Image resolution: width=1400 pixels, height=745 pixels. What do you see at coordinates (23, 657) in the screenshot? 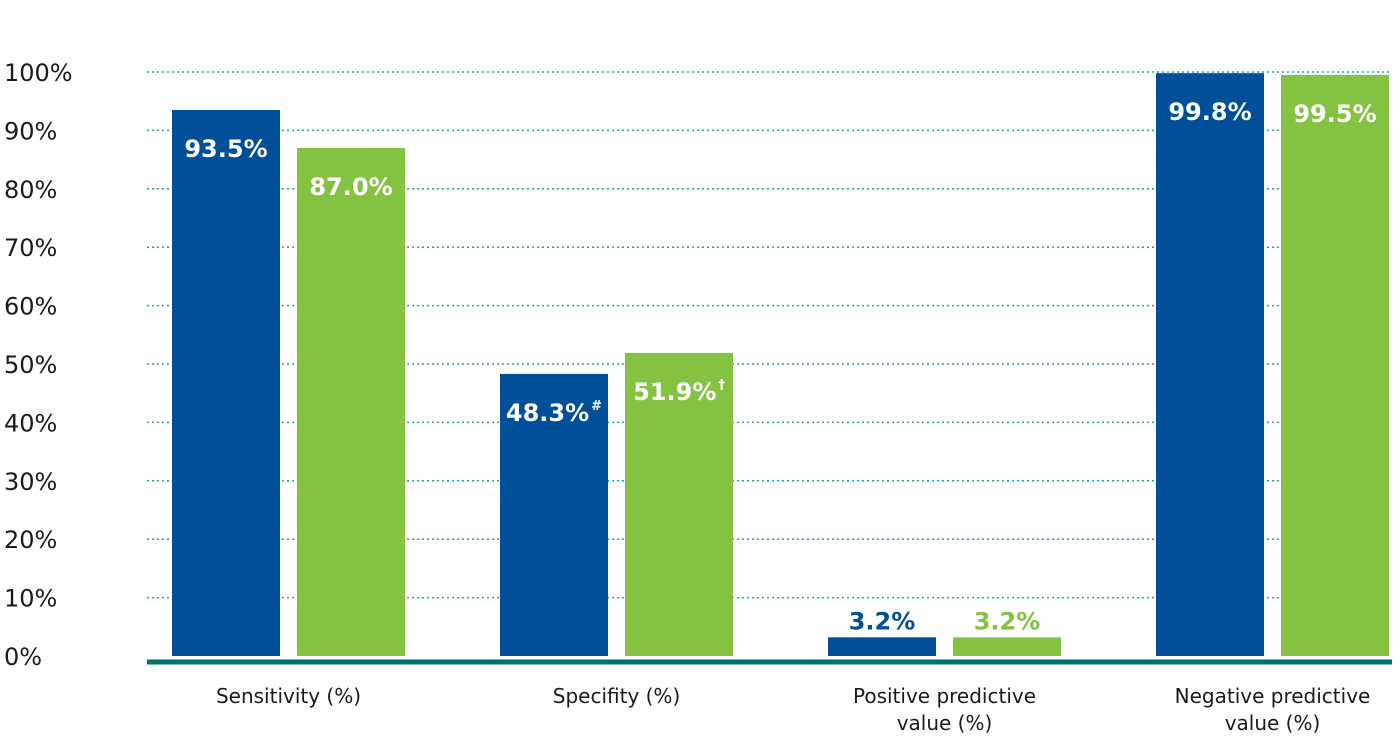
I see `y-tick-label: 0%` at bounding box center [23, 657].